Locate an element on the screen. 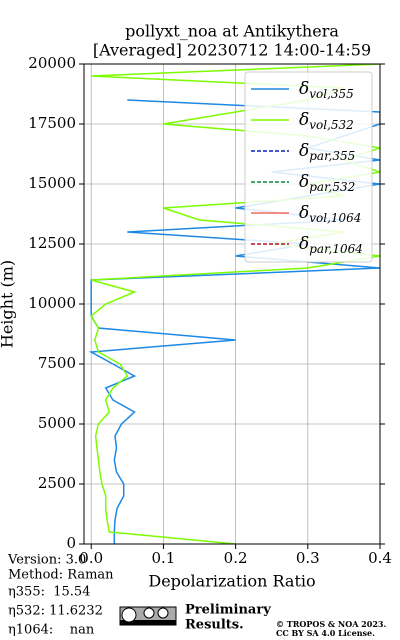  chart-subtitle: [Averaged] 20230712 14:00-14:59 is located at coordinates (232, 50).